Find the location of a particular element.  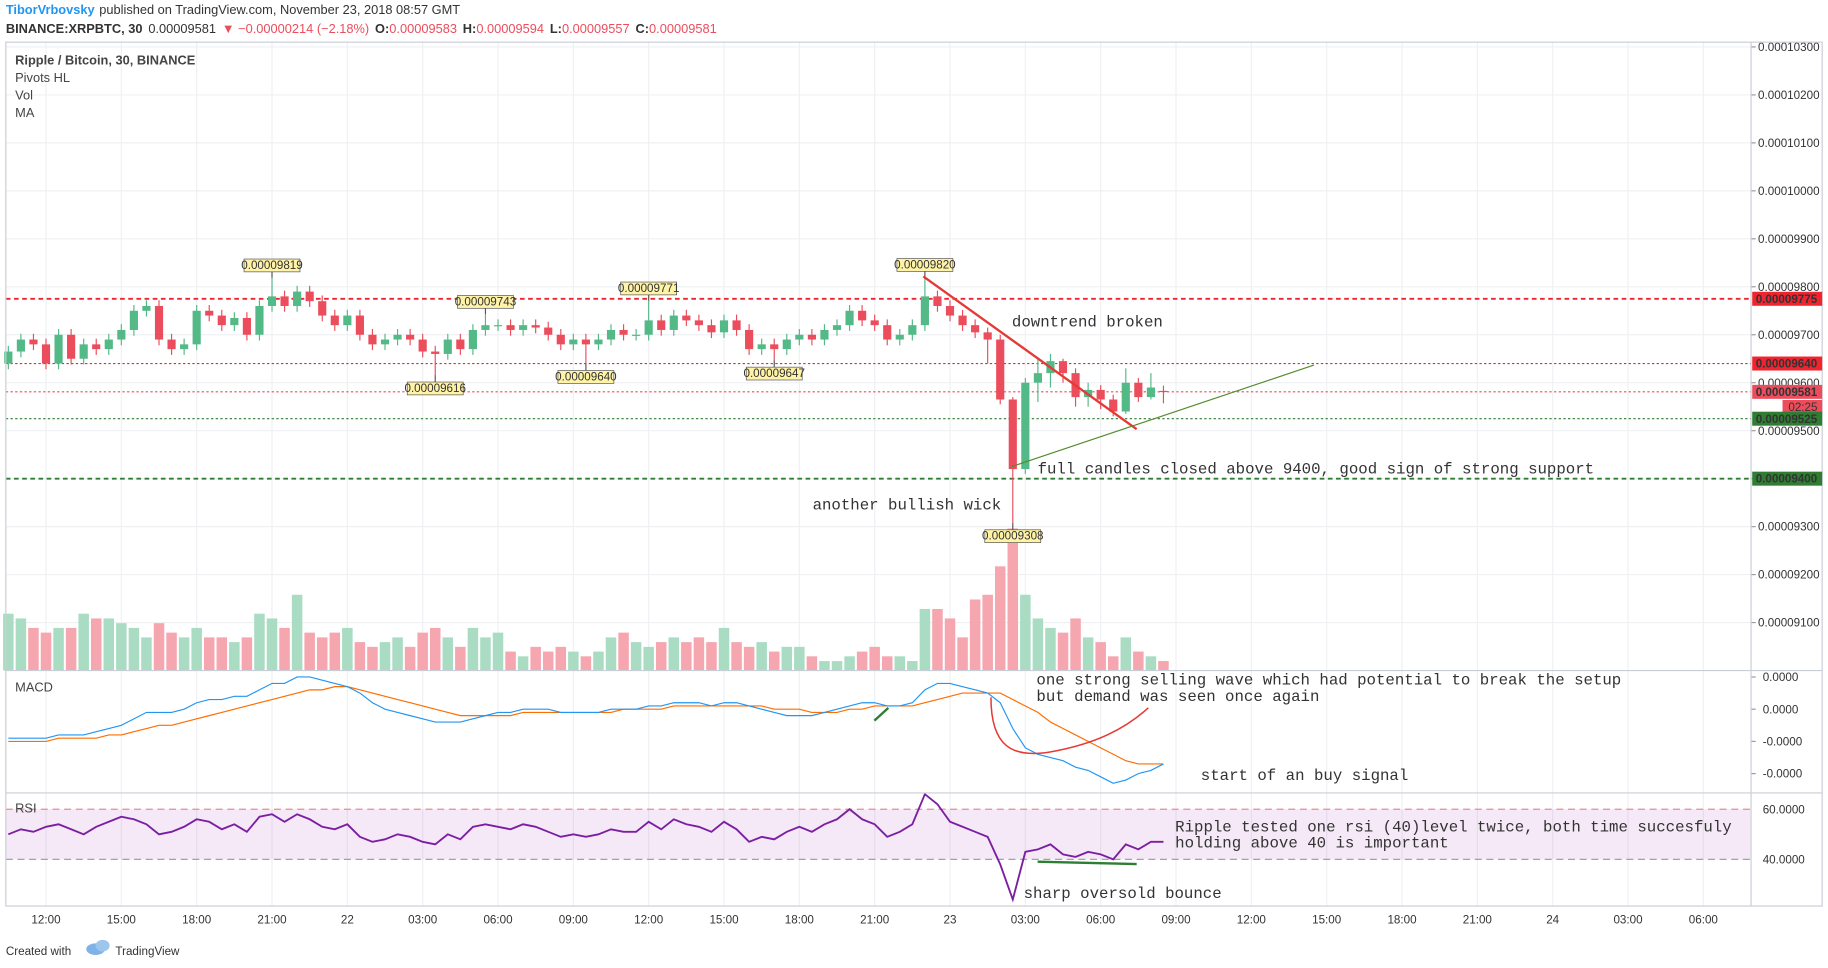

x-tick-label: 22 is located at coordinates (347, 920).